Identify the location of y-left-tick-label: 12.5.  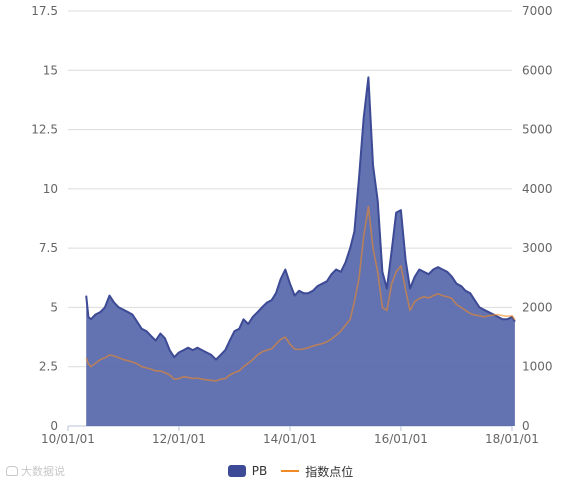
(44, 130).